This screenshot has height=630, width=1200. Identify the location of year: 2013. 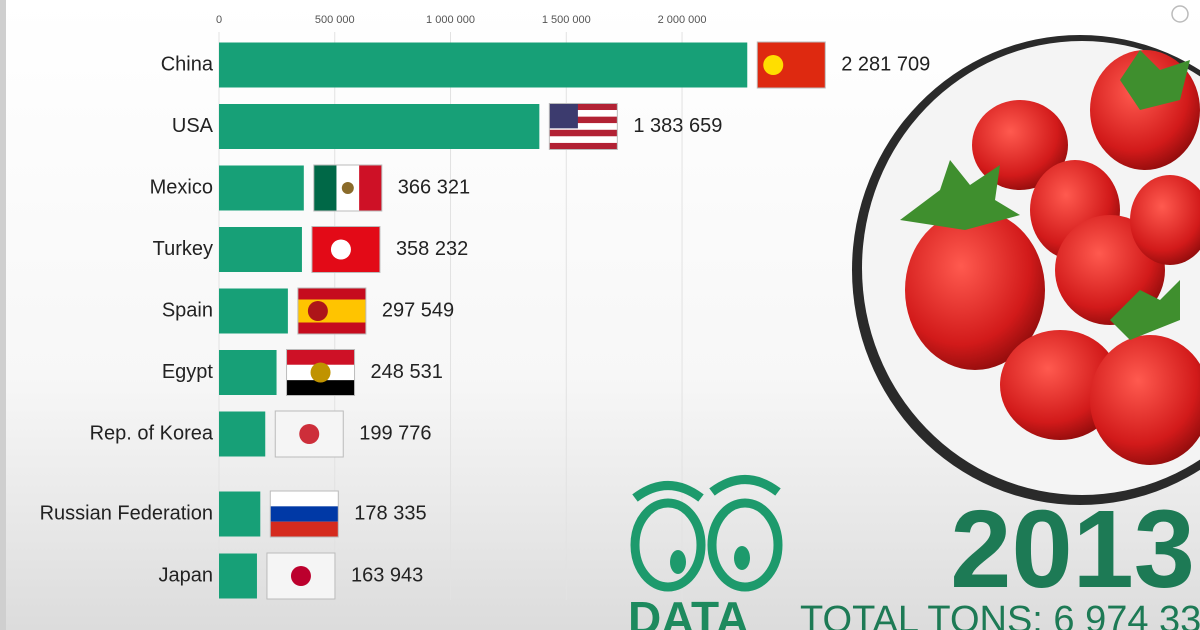
(1072, 549).